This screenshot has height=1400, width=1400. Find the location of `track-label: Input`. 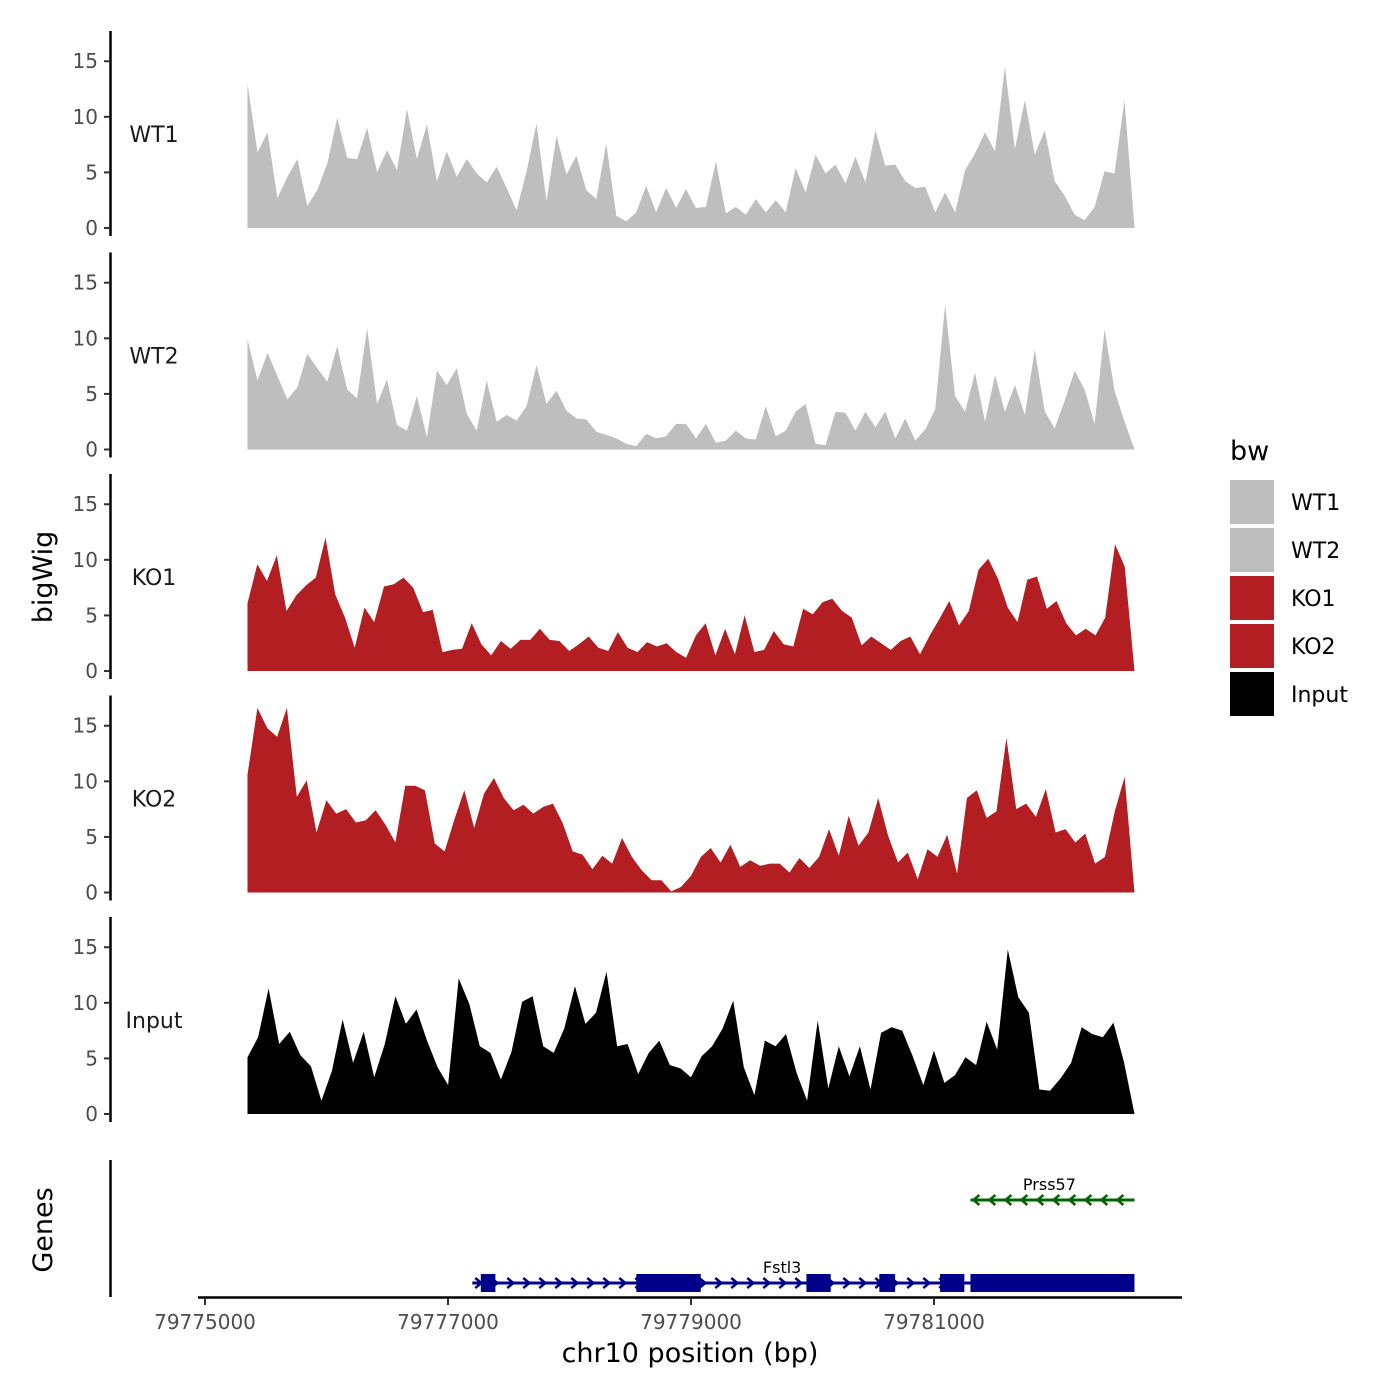

track-label: Input is located at coordinates (154, 1021).